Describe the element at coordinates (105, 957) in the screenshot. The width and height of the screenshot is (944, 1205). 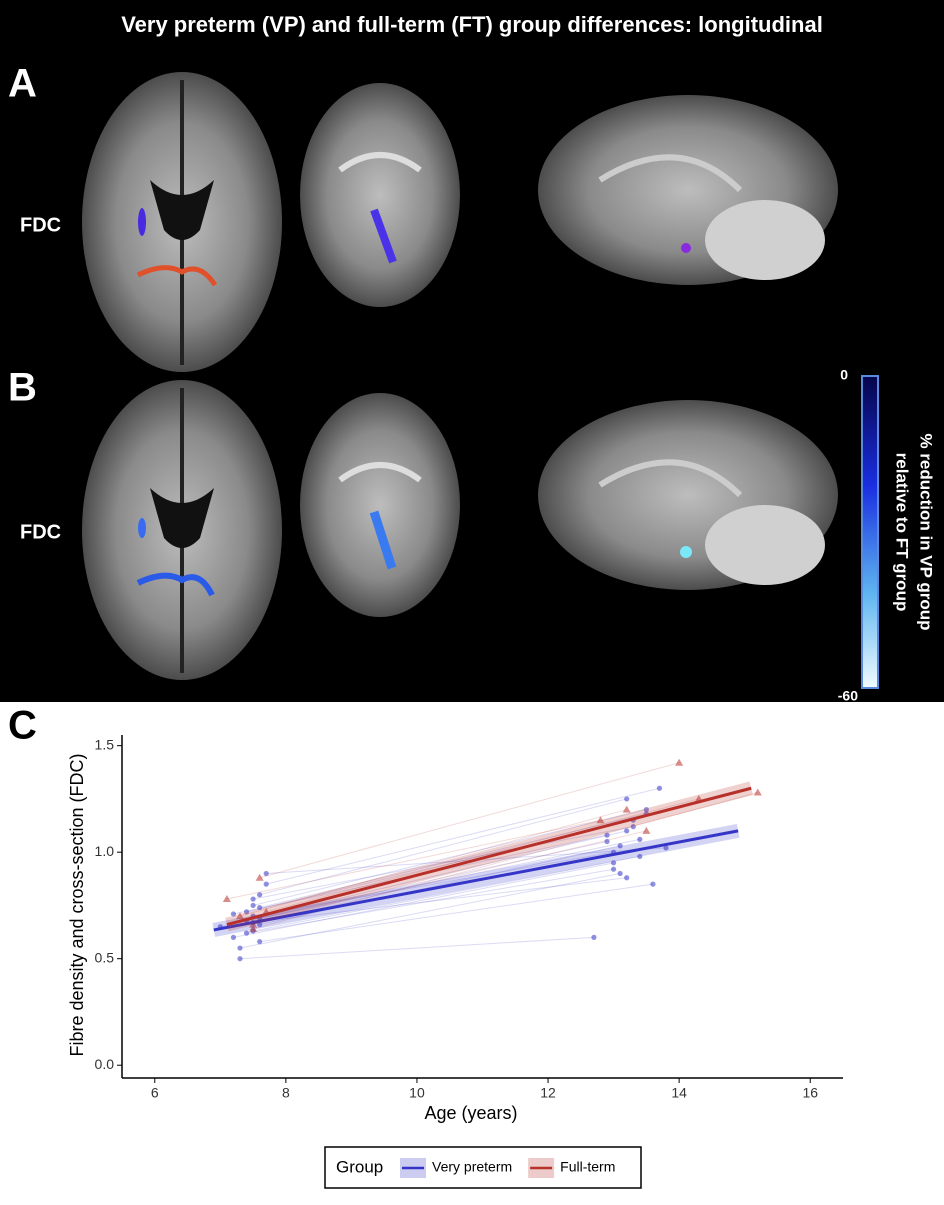
I see `y-tick-label: 0.5` at that location.